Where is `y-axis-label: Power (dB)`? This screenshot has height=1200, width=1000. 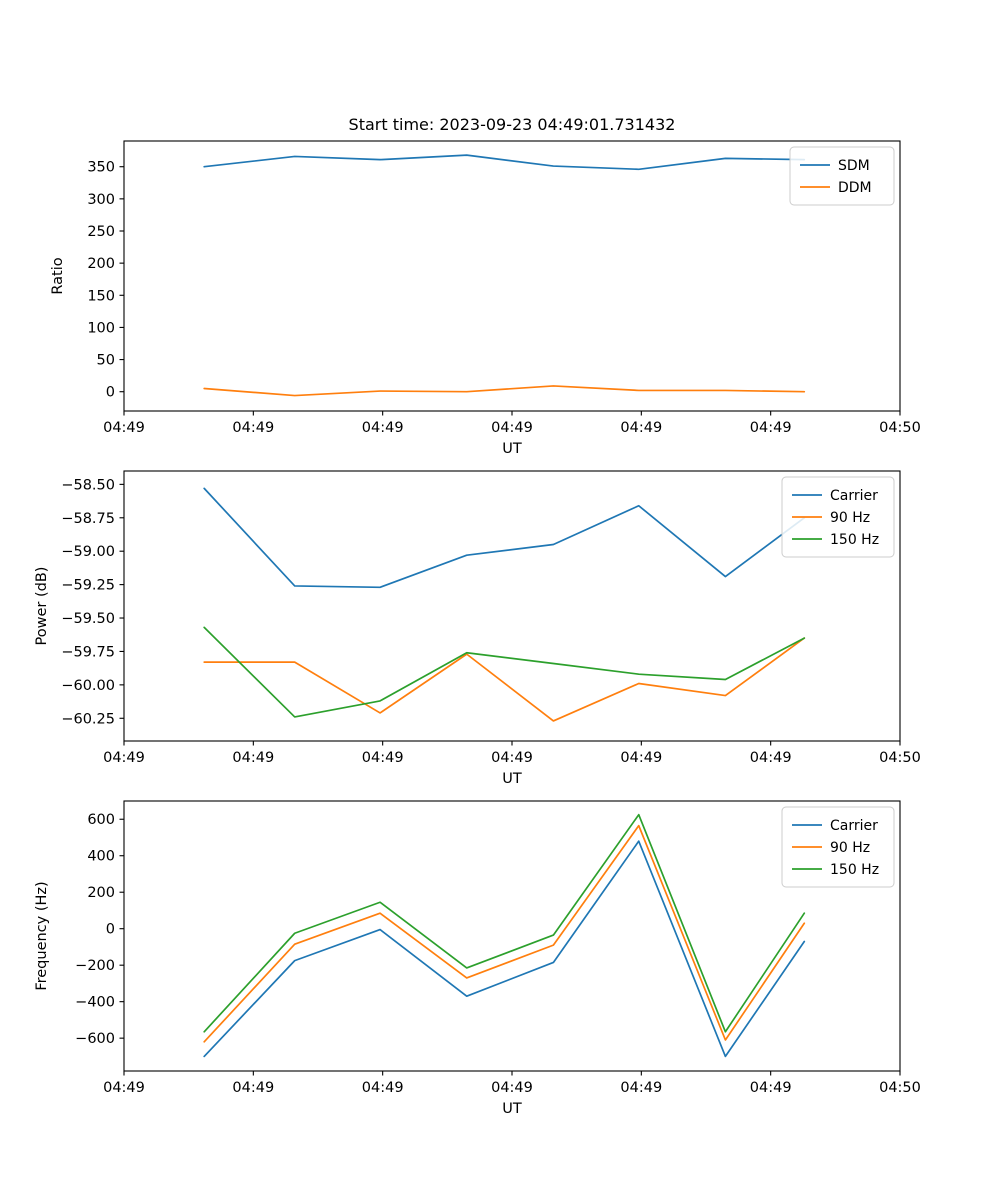
y-axis-label: Power (dB) is located at coordinates (42, 606).